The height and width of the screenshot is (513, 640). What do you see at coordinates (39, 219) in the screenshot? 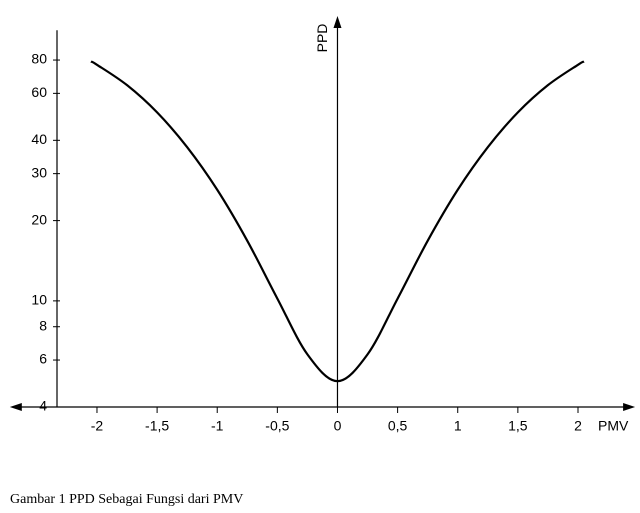
I see `y-tick-label: 20` at bounding box center [39, 219].